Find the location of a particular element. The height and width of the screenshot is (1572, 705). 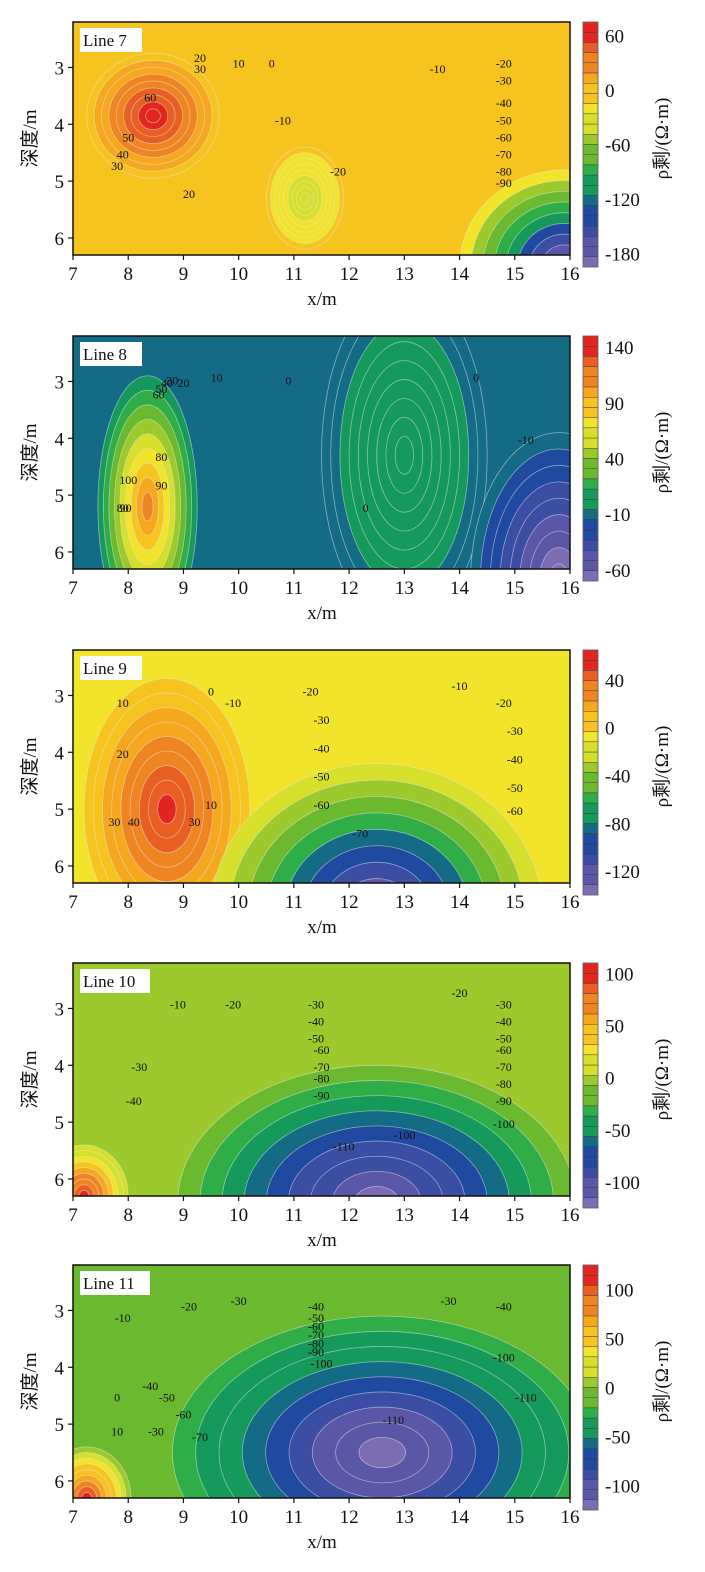

y-tick-label: 5 is located at coordinates (60, 1123).